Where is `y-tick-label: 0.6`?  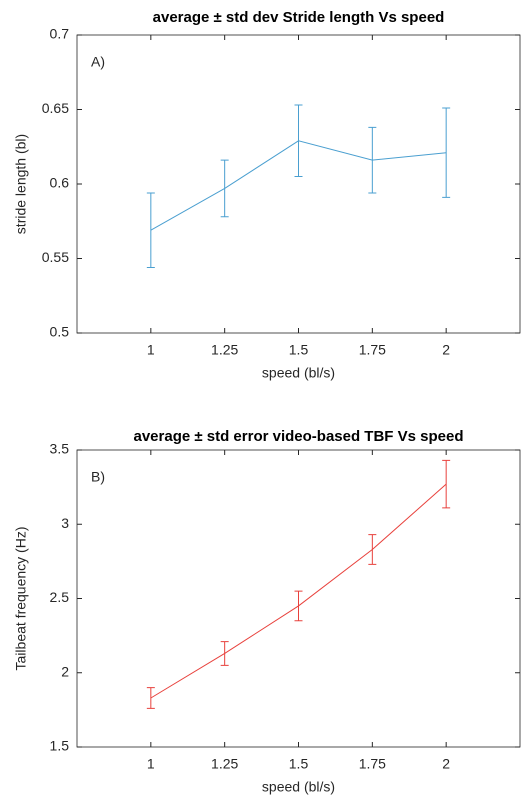
y-tick-label: 0.6 is located at coordinates (60, 183).